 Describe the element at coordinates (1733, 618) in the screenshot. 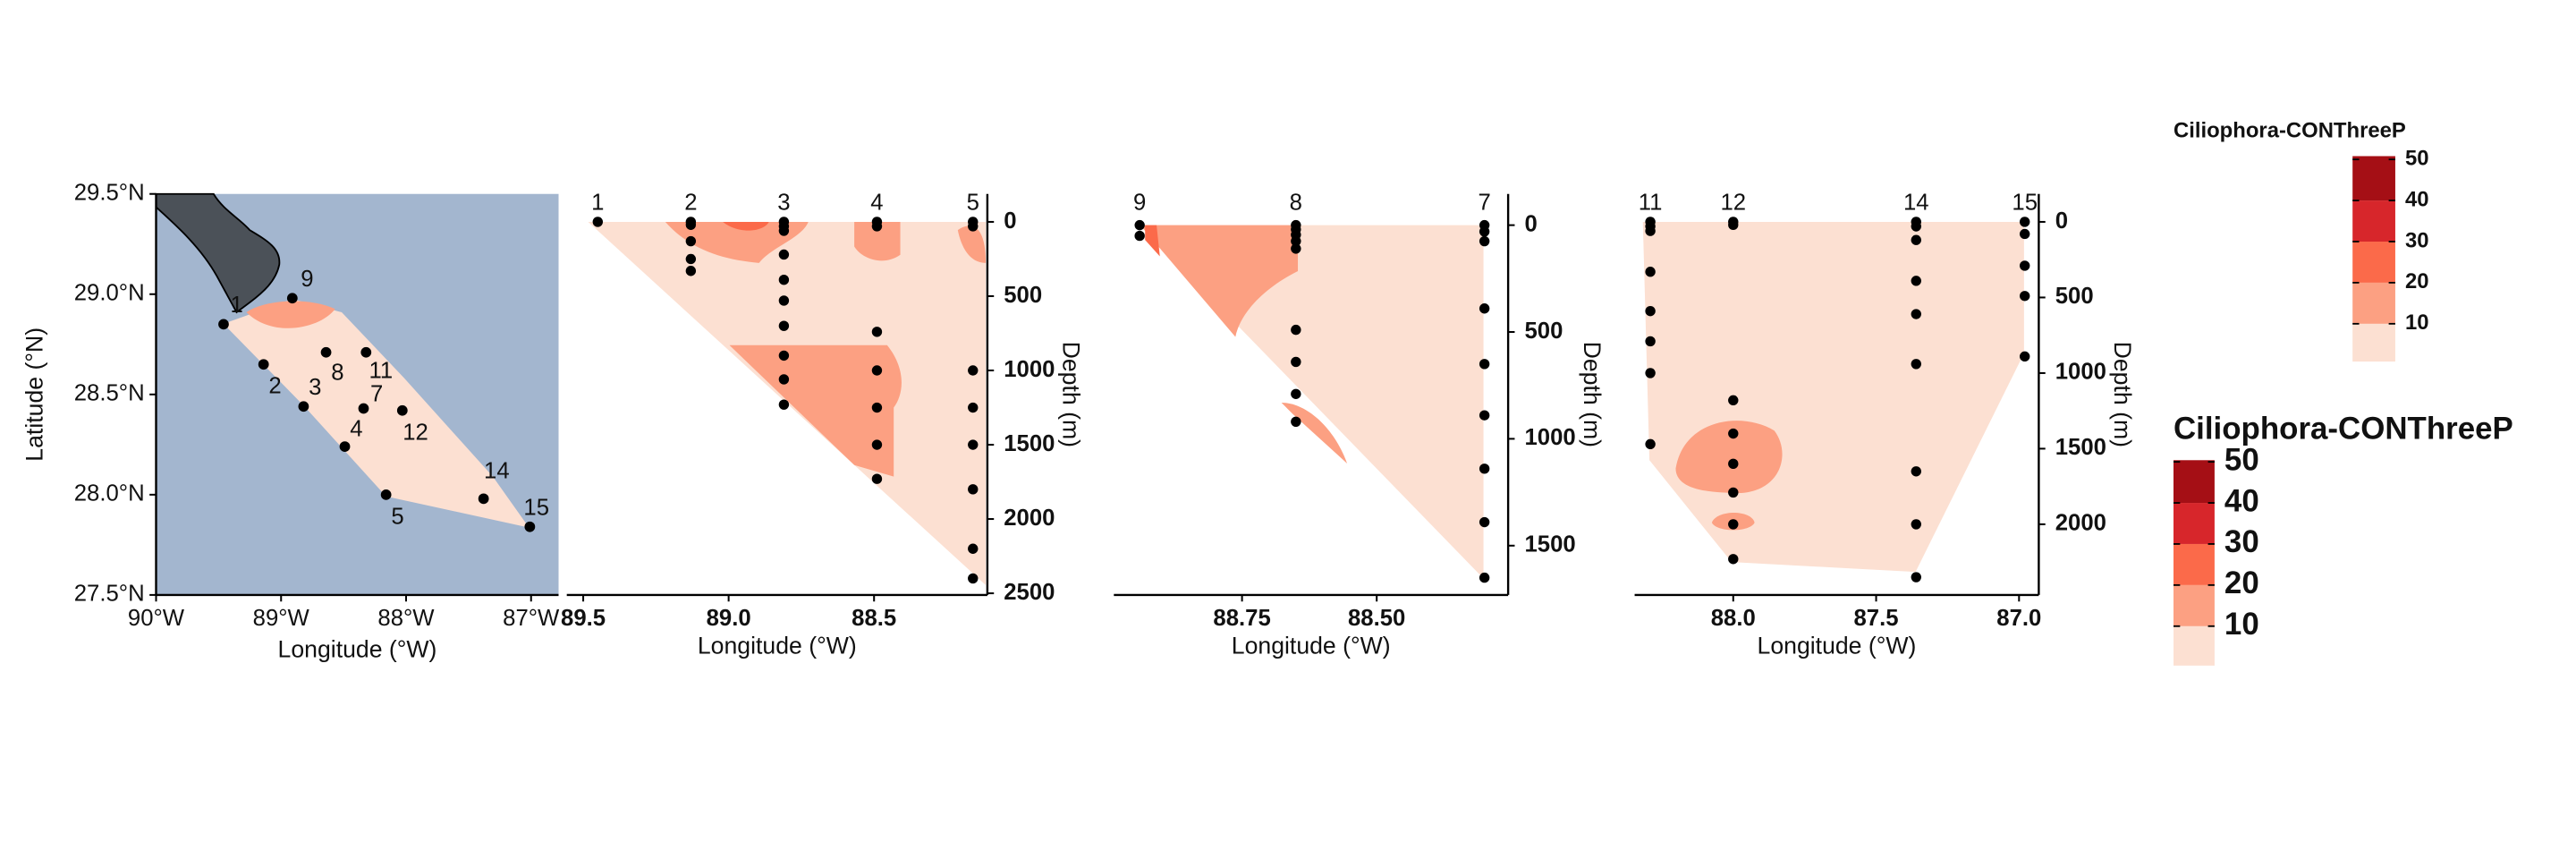

I see `x-tick-label: 88.0` at that location.